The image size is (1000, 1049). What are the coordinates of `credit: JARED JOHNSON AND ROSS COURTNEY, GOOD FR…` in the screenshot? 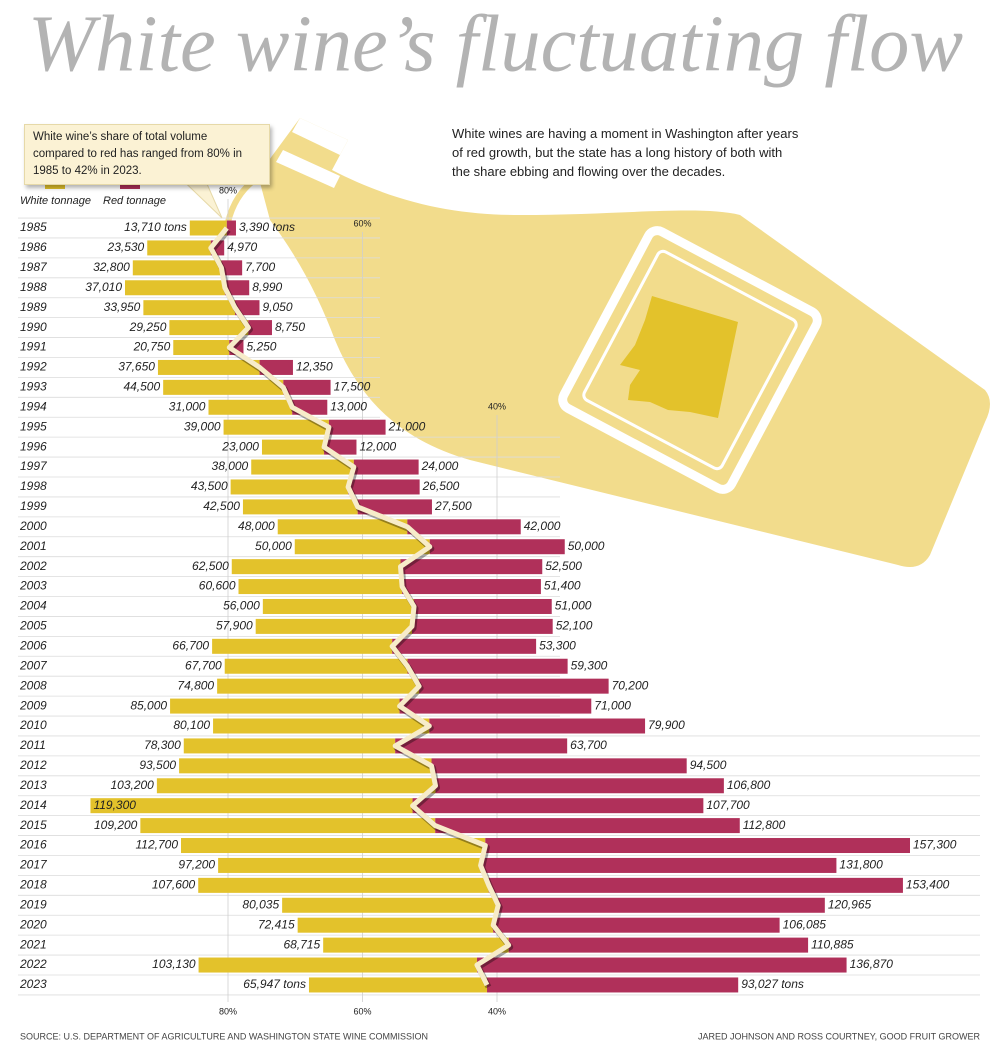 It's located at (839, 1036).